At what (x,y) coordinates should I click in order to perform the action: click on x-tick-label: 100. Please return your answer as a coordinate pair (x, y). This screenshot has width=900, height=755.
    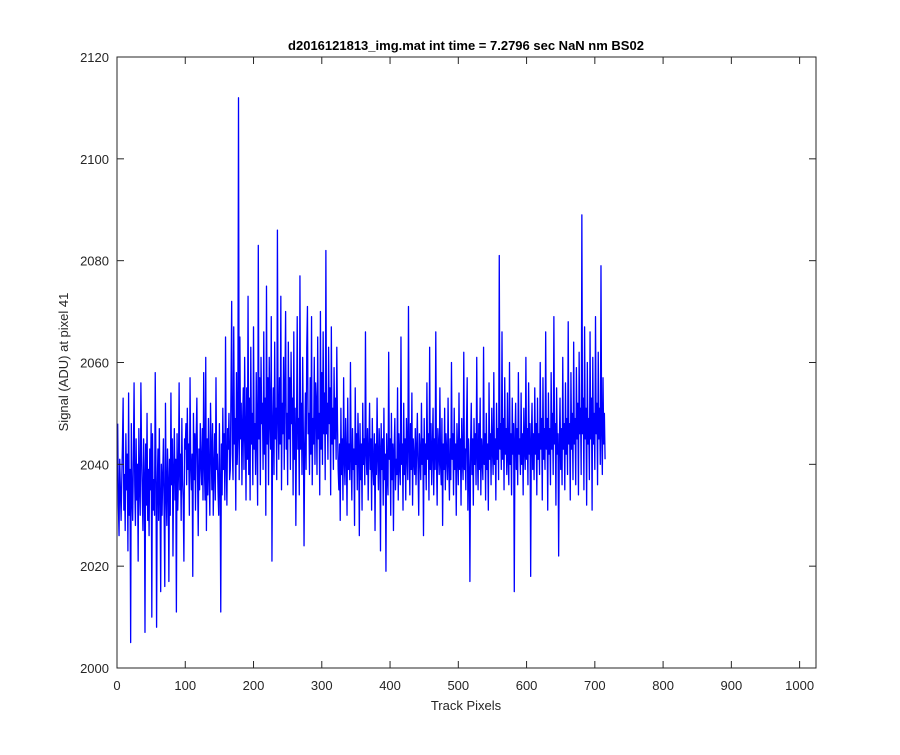
    Looking at the image, I should click on (185, 685).